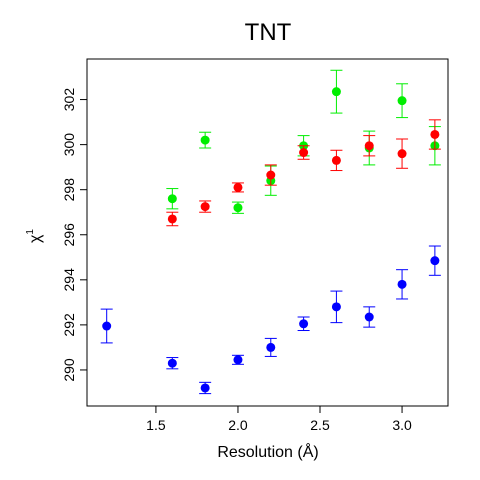 Image resolution: width=480 pixels, height=480 pixels. I want to click on y-tick-label: 294, so click(69, 280).